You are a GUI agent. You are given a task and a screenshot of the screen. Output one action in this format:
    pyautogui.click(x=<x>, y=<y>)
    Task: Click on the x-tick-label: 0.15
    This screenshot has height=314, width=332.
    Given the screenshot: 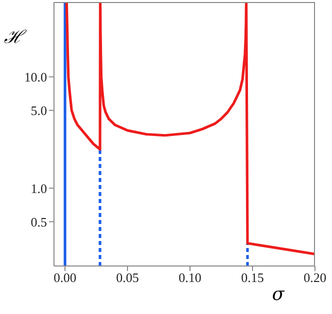 What is the action you would take?
    pyautogui.click(x=252, y=278)
    